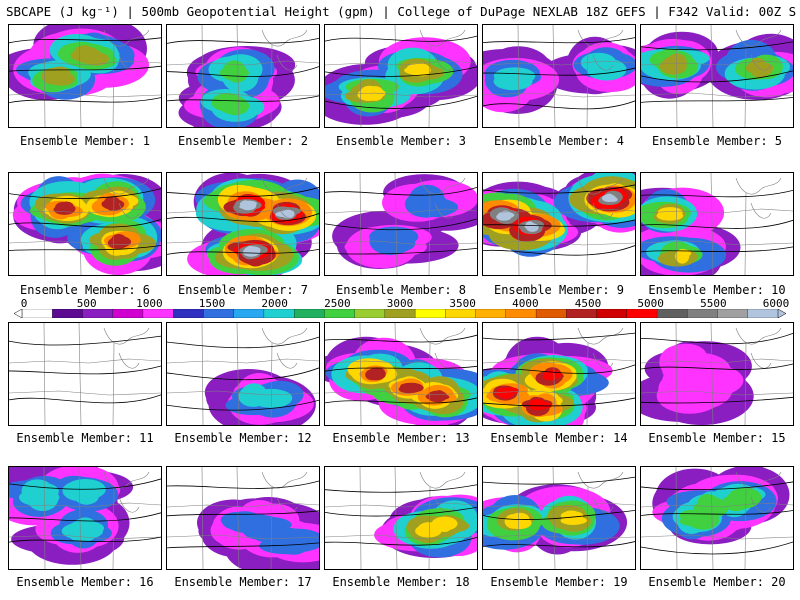 Image resolution: width=800 pixels, height=600 pixels. Describe the element at coordinates (588, 303) in the screenshot. I see `colorbar-tick-label: 4500` at that location.